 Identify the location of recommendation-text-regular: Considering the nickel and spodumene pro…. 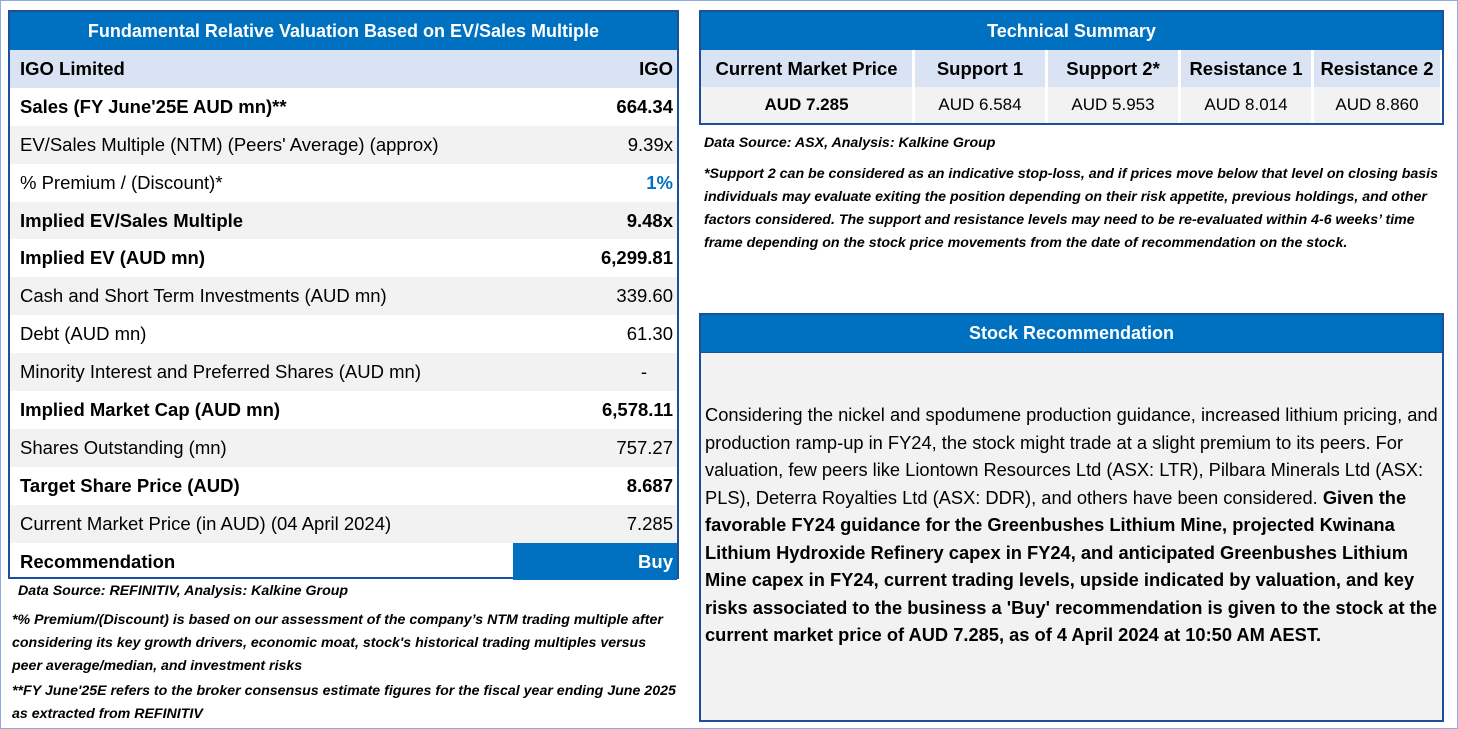
(1071, 456).